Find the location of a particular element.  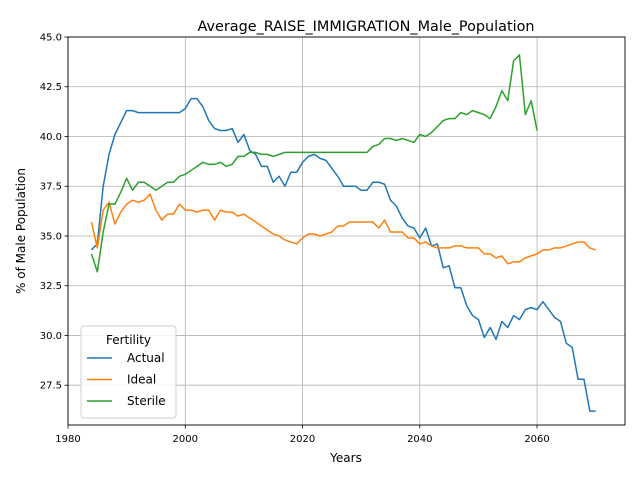

y-tick-label: 27.5 is located at coordinates (51, 386).